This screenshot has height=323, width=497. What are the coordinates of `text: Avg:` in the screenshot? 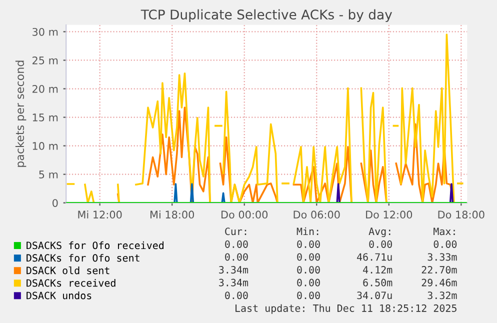 It's located at (379, 233).